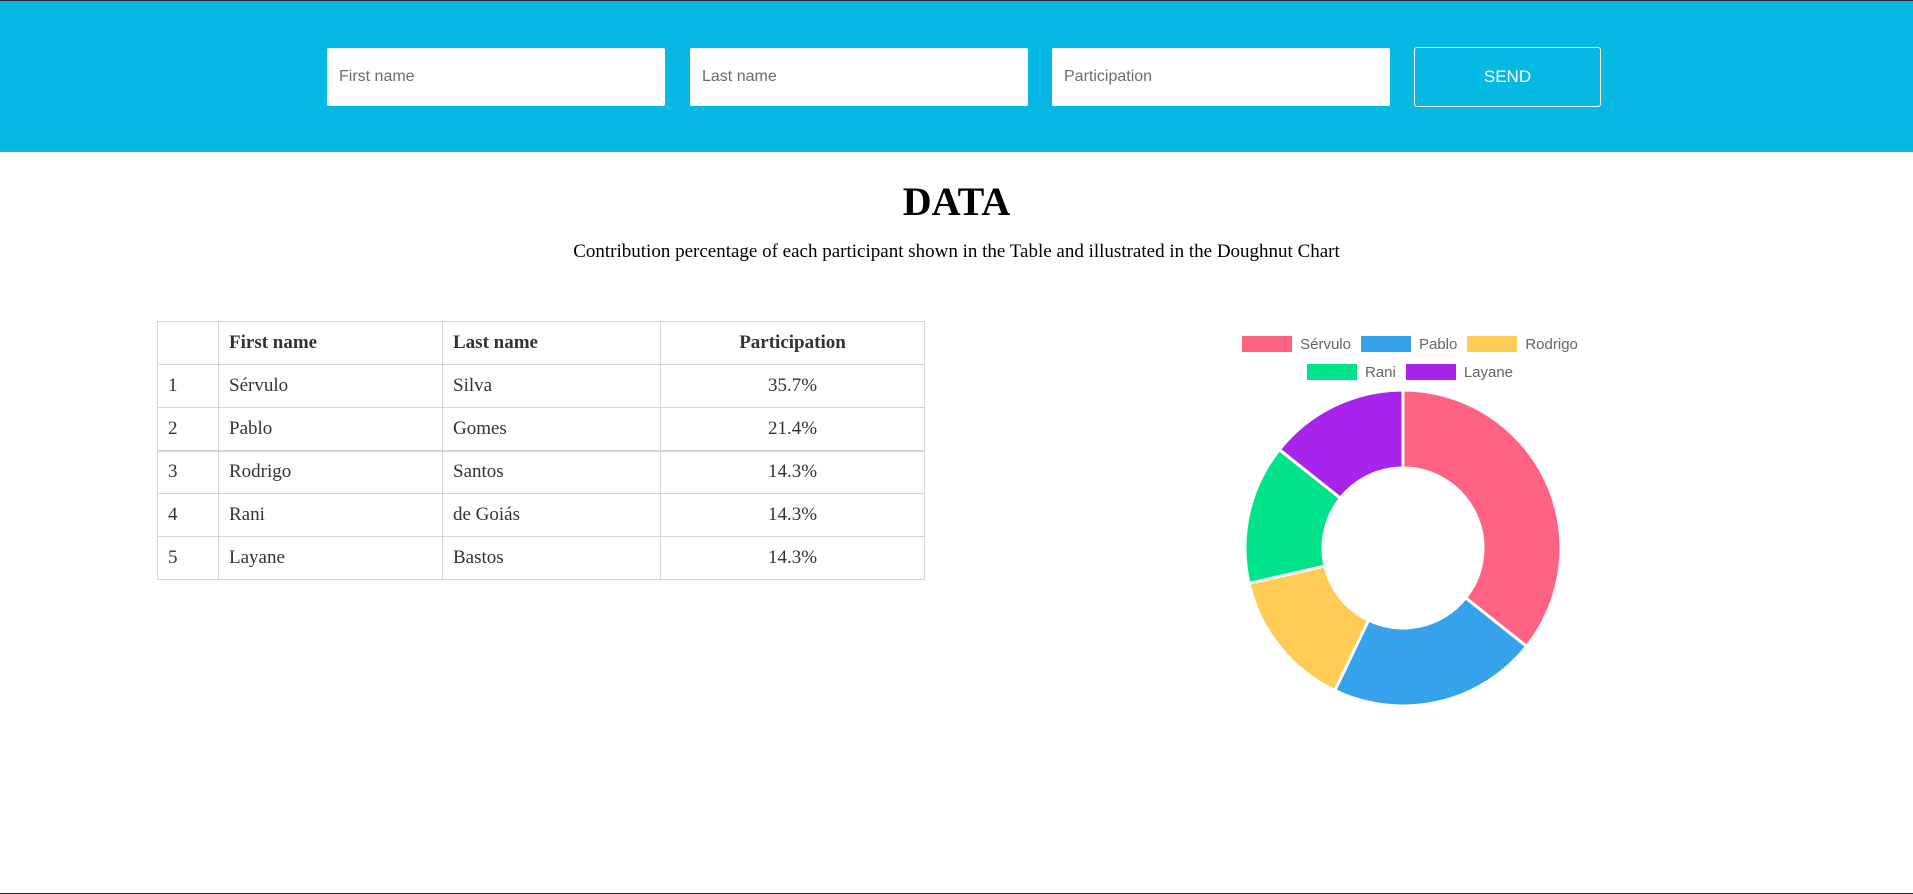 The width and height of the screenshot is (1913, 894). What do you see at coordinates (330, 515) in the screenshot?
I see `row-first-name: Rani` at bounding box center [330, 515].